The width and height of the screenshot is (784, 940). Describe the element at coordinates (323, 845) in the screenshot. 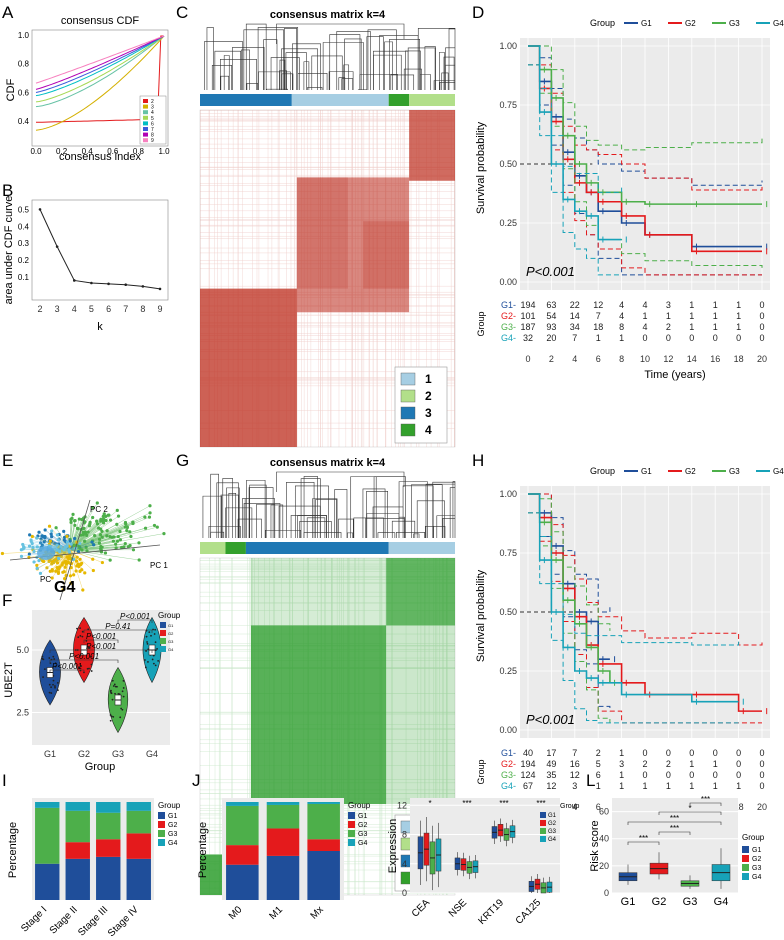

I see `bar-G2-Mx` at that location.